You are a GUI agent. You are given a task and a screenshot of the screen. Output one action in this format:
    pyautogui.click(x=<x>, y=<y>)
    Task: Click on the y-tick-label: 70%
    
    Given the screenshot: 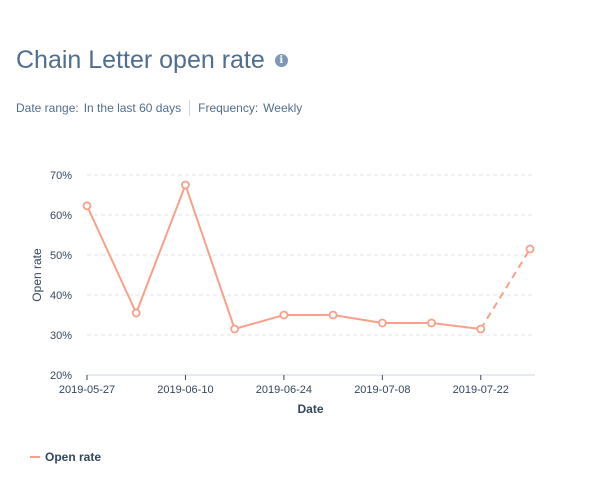 What is the action you would take?
    pyautogui.click(x=61, y=176)
    